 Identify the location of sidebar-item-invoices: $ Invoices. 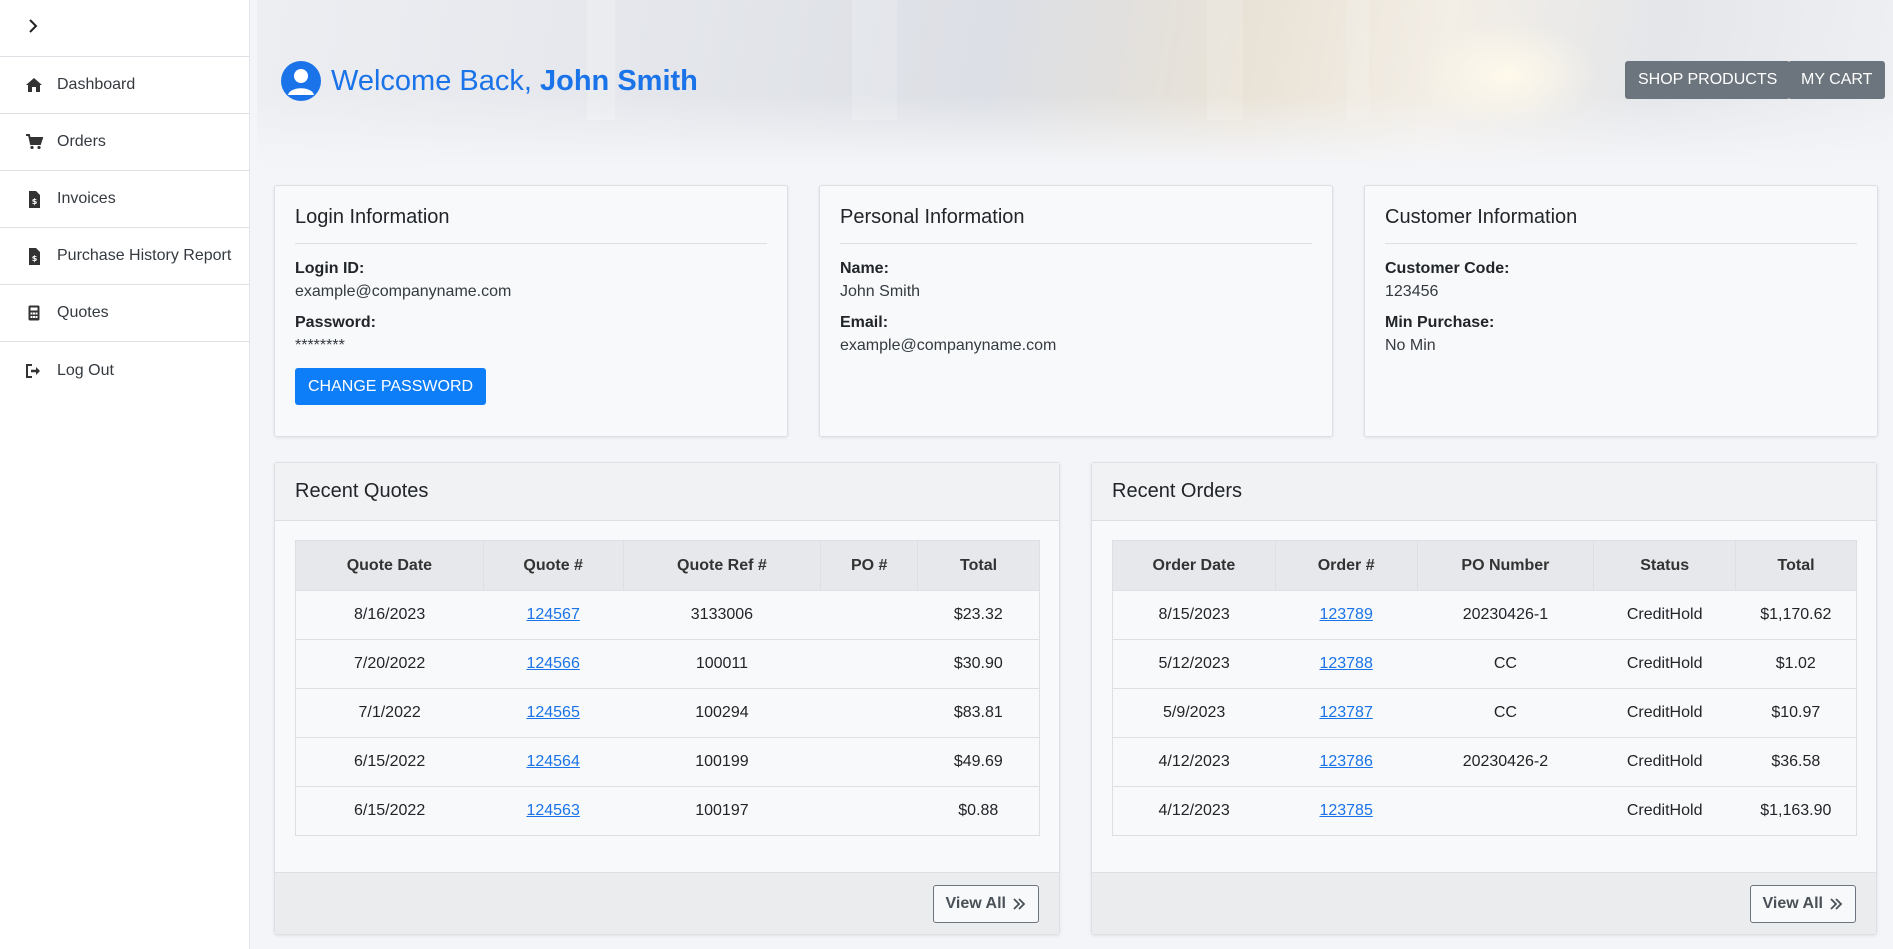
(124, 199).